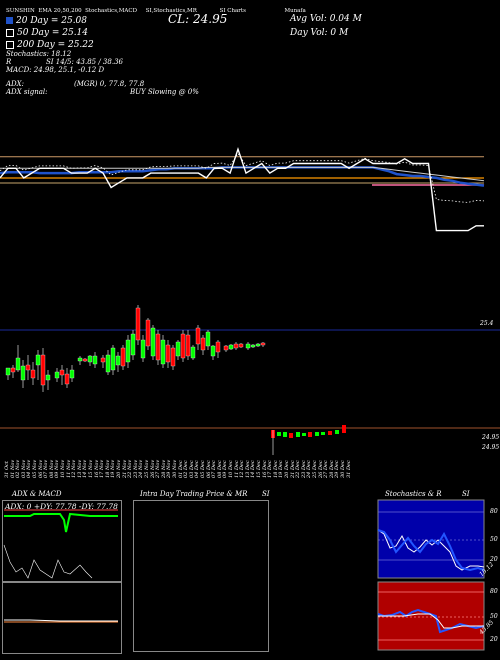  I want to click on macd-line, so click(61, 620).